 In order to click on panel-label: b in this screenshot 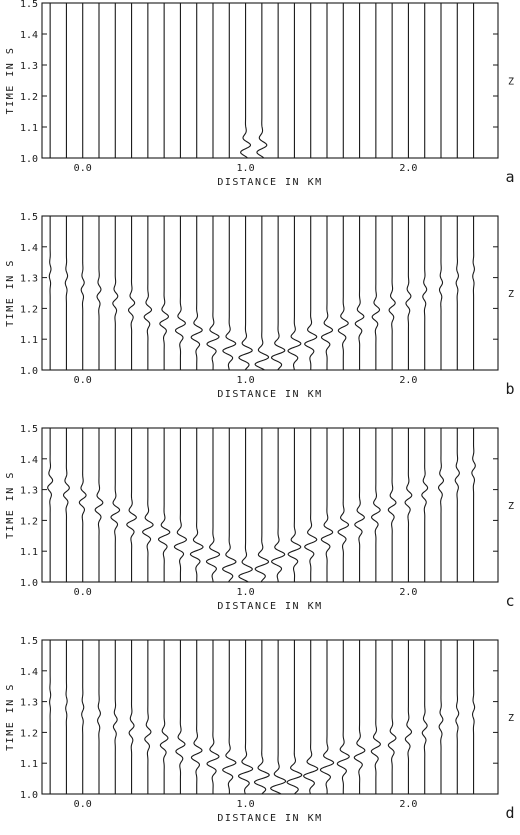, I will do `click(509, 389)`.